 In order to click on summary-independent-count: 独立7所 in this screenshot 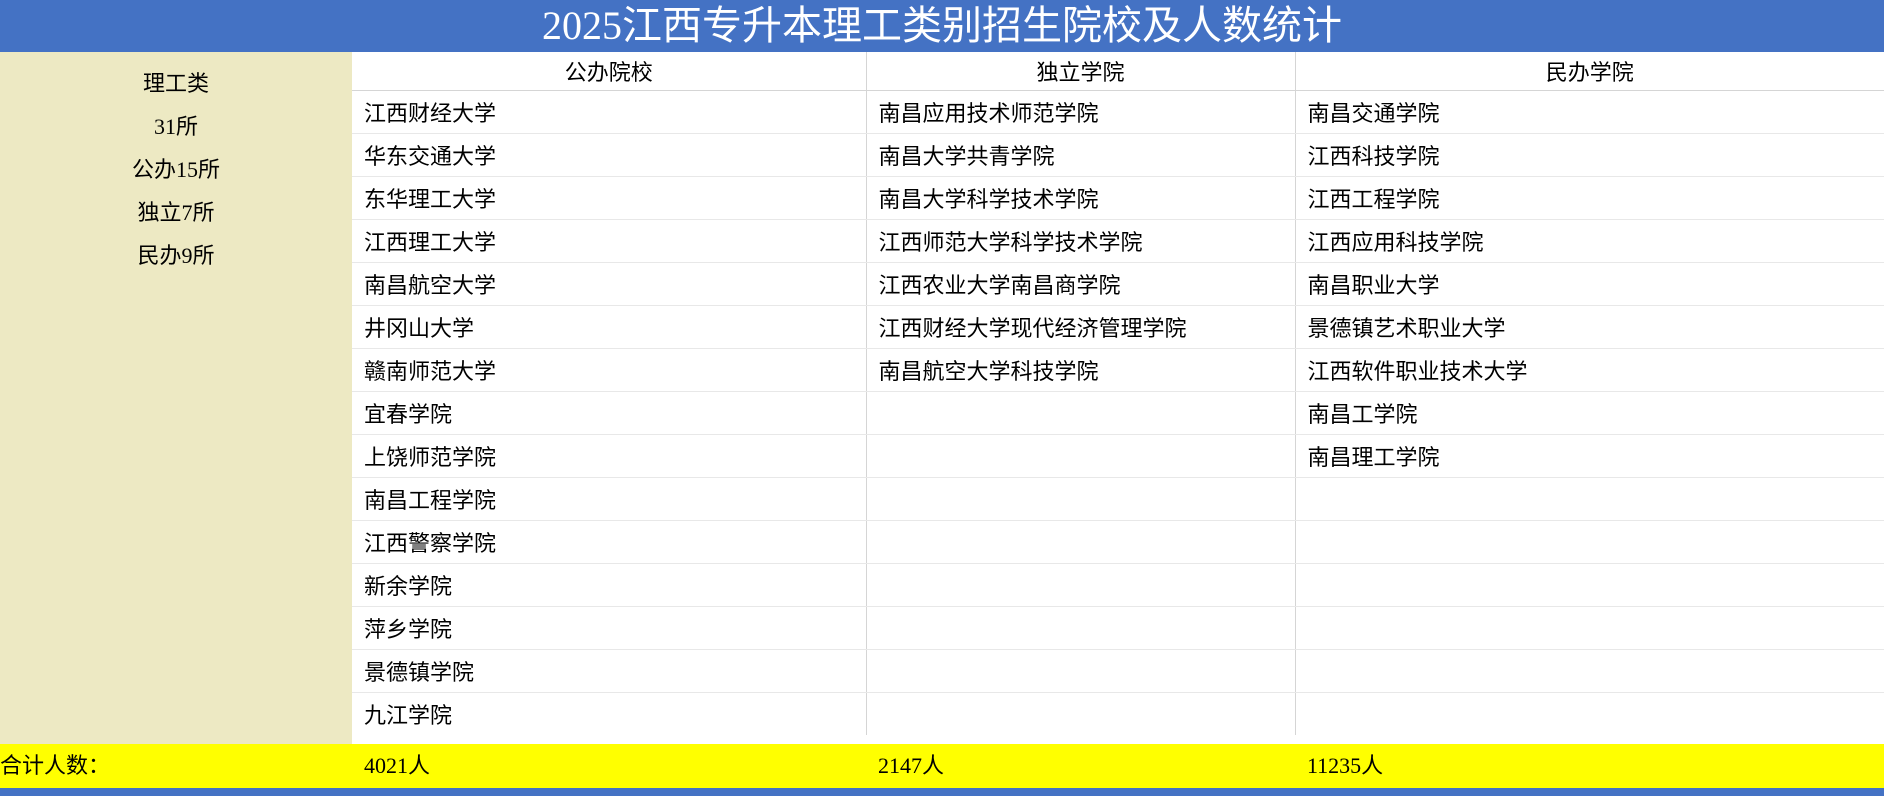, I will do `click(176, 212)`.